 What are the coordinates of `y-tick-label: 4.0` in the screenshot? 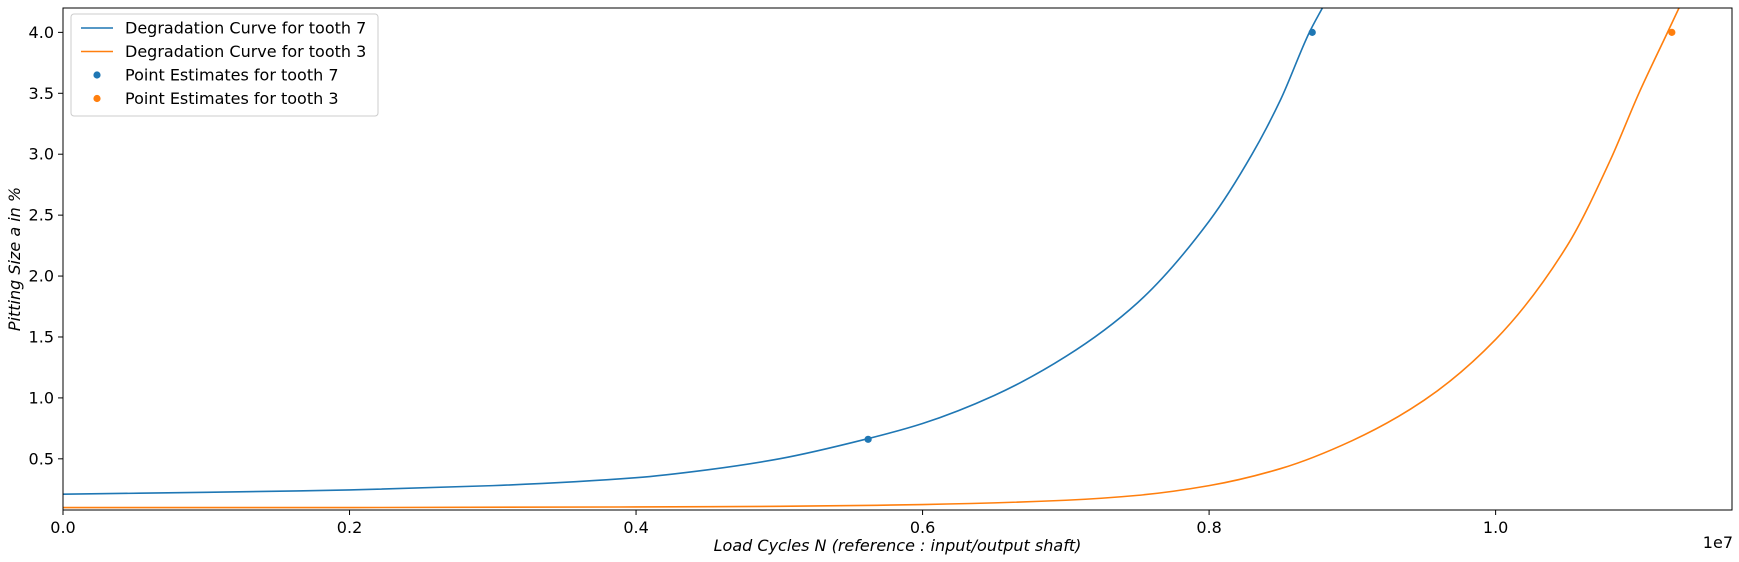 It's located at (41, 32).